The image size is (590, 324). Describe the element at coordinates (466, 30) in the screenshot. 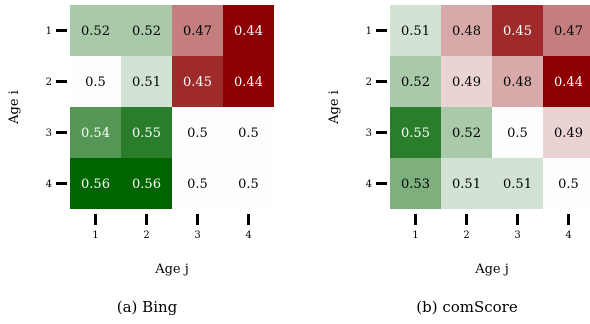

I see `heatmap-cell-comscore-r1c2` at that location.